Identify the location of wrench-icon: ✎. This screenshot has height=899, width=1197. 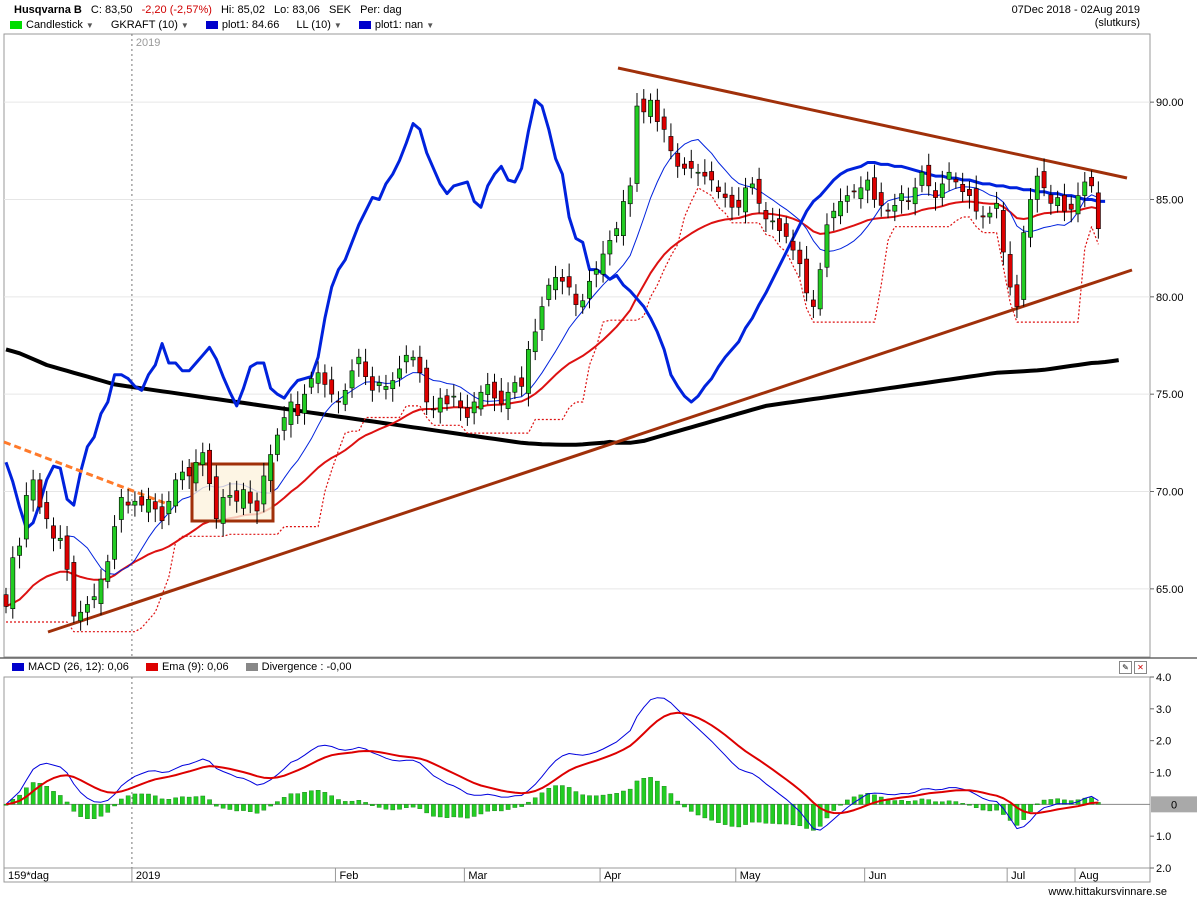
(1125, 667).